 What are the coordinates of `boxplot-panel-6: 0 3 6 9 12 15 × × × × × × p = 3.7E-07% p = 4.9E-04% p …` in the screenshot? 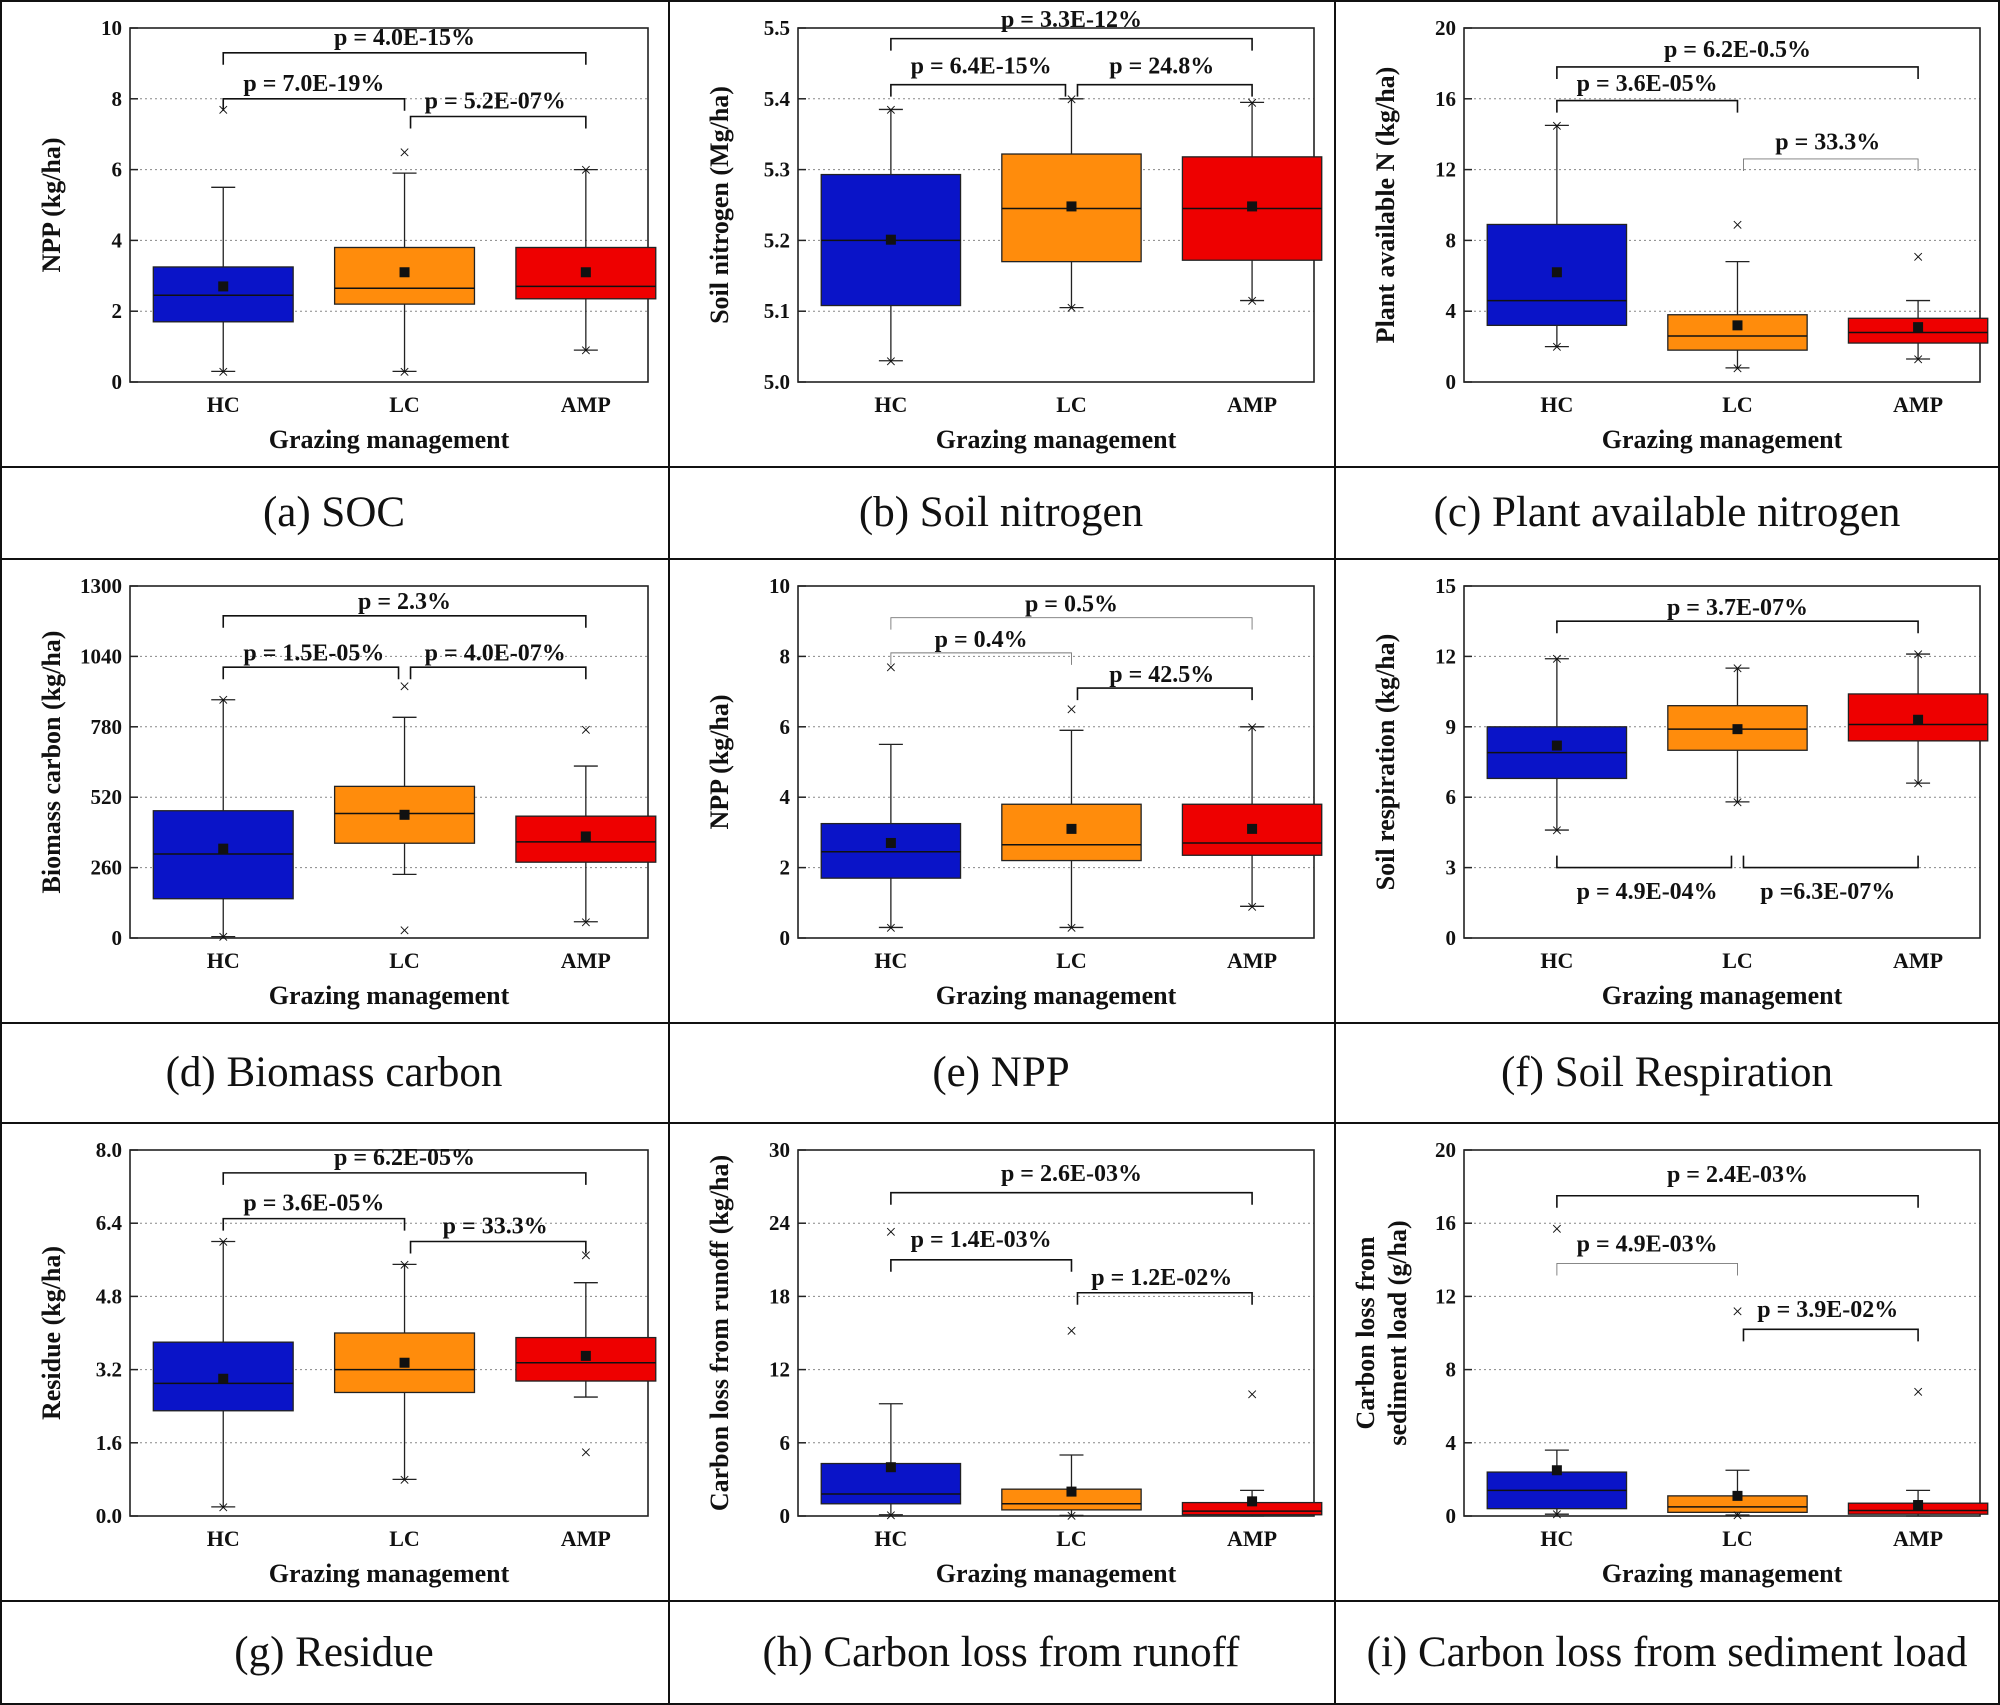 It's located at (1667, 790).